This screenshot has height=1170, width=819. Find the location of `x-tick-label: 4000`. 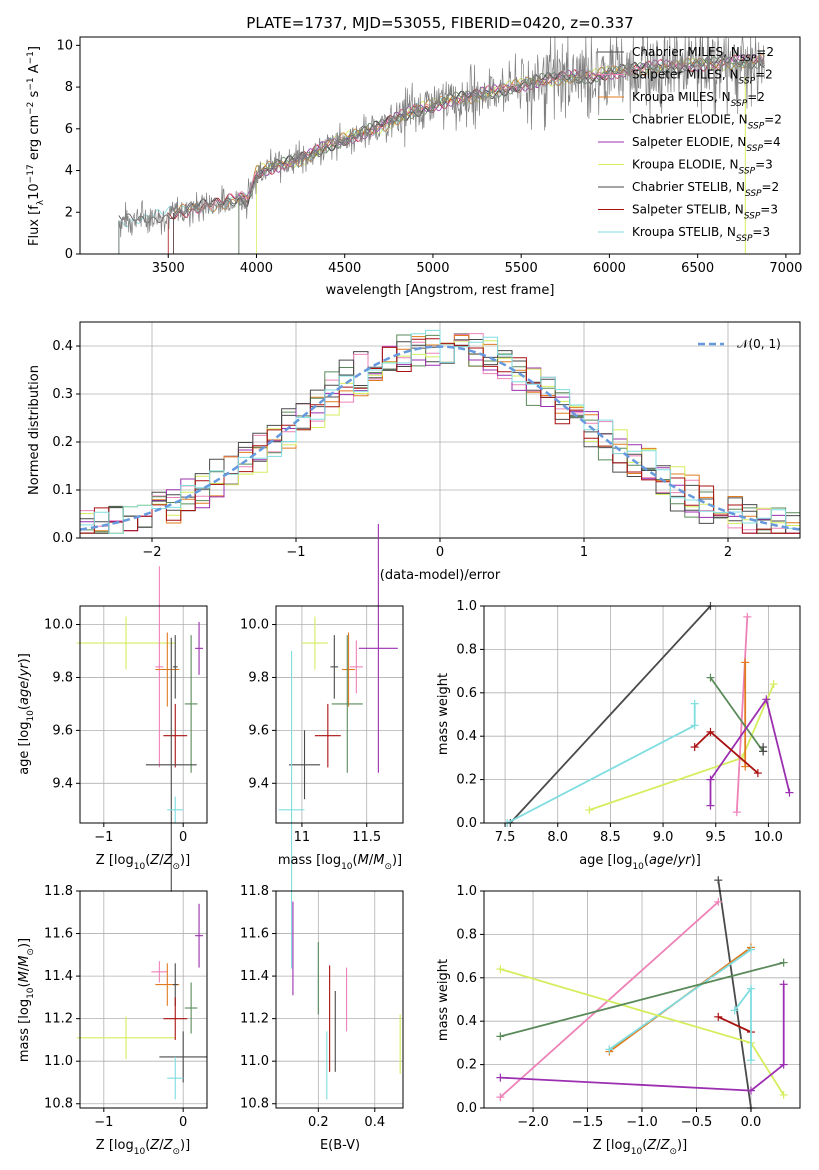

x-tick-label: 4000 is located at coordinates (256, 268).